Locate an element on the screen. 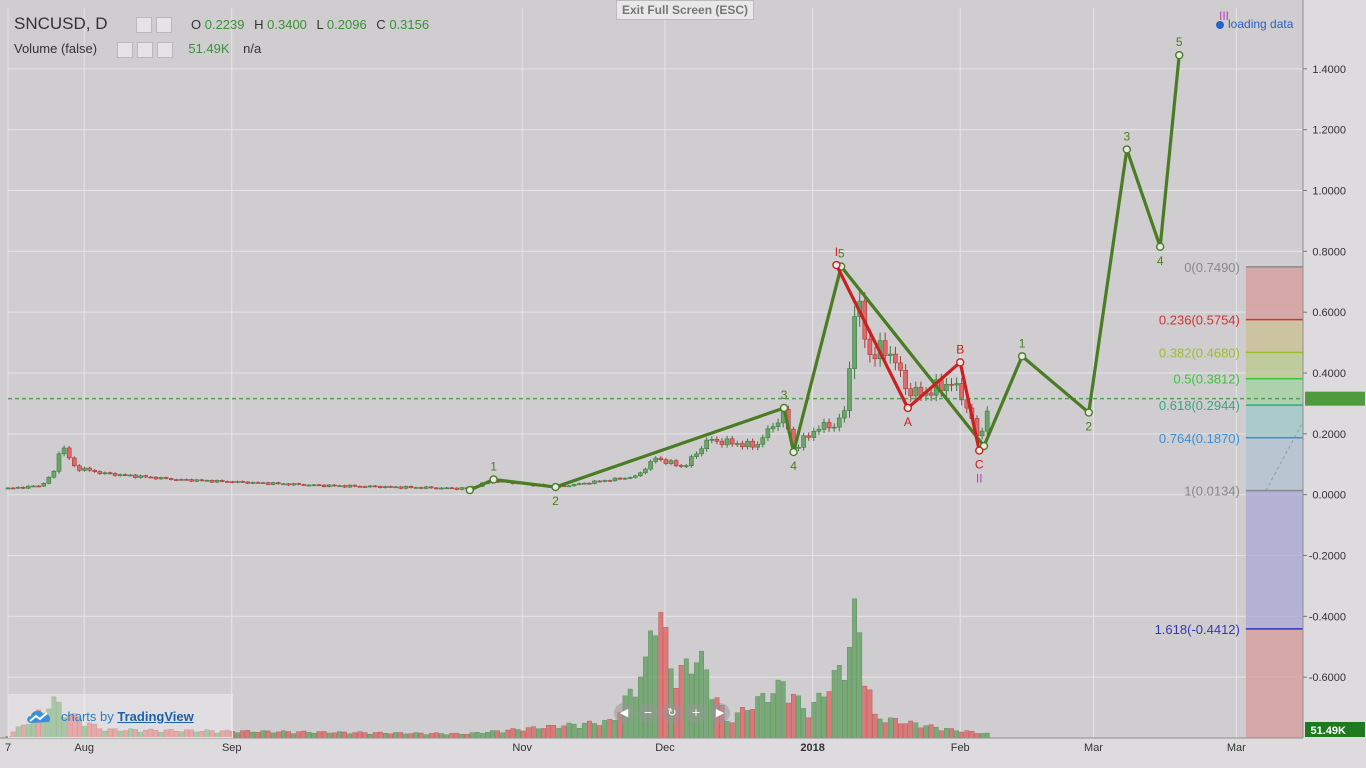 This screenshot has height=768, width=1366. logo-prefix: charts by is located at coordinates (87, 716).